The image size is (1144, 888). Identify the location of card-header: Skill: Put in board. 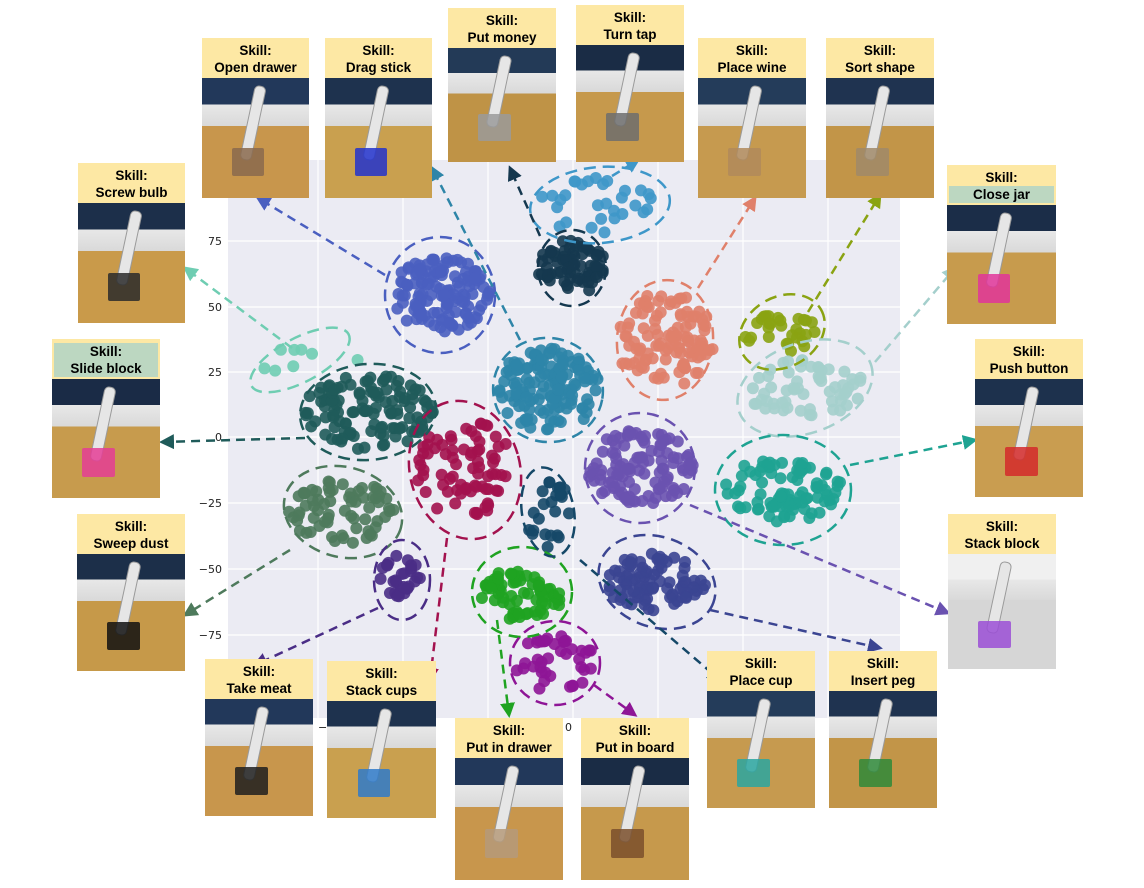
(635, 738).